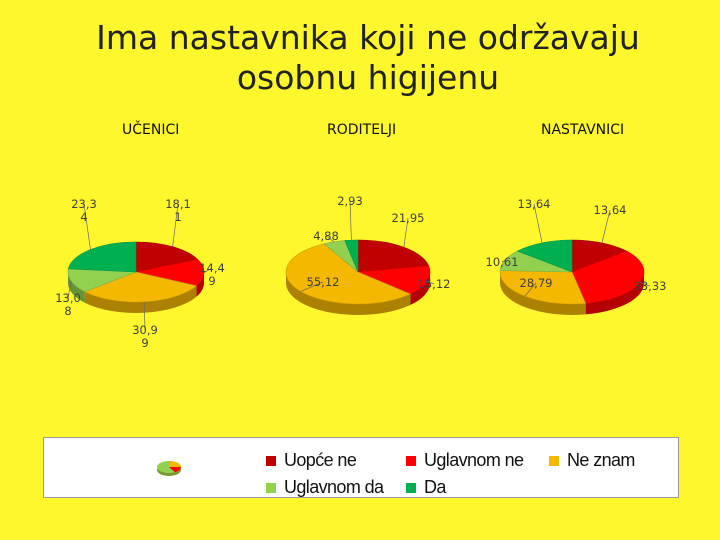 The image size is (720, 540). I want to click on data-label: 28,79, so click(536, 283).